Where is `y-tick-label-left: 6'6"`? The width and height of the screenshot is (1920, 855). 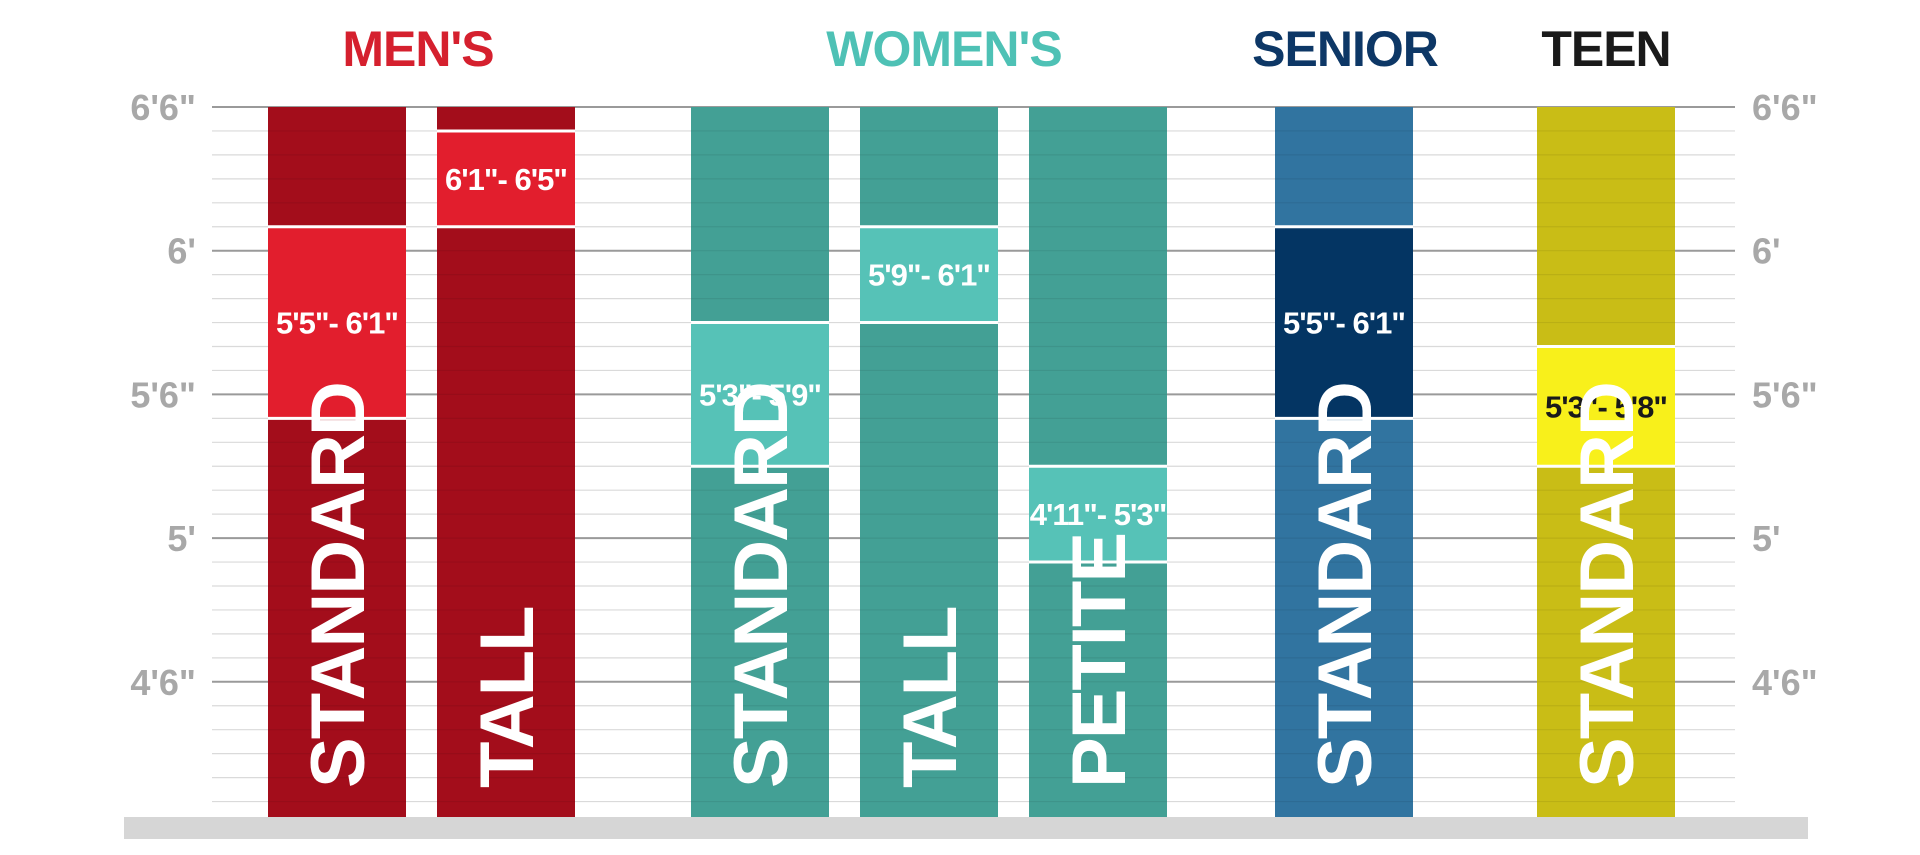 y-tick-label-left: 6'6" is located at coordinates (163, 107).